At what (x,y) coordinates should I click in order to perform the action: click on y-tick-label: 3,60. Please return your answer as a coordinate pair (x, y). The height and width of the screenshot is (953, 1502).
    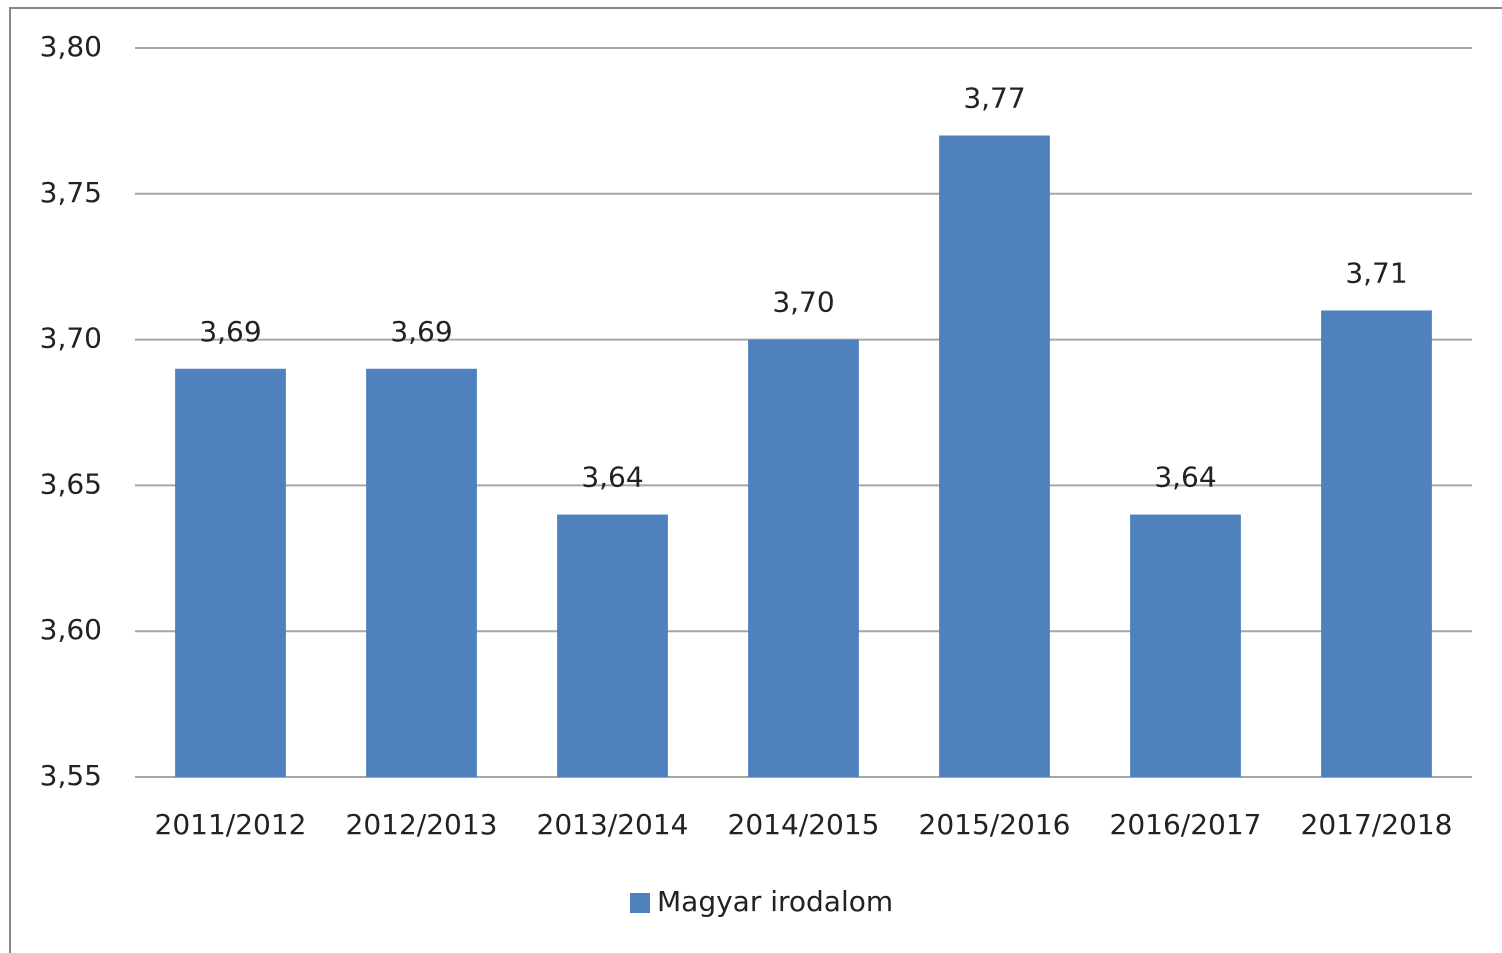
    Looking at the image, I should click on (71, 629).